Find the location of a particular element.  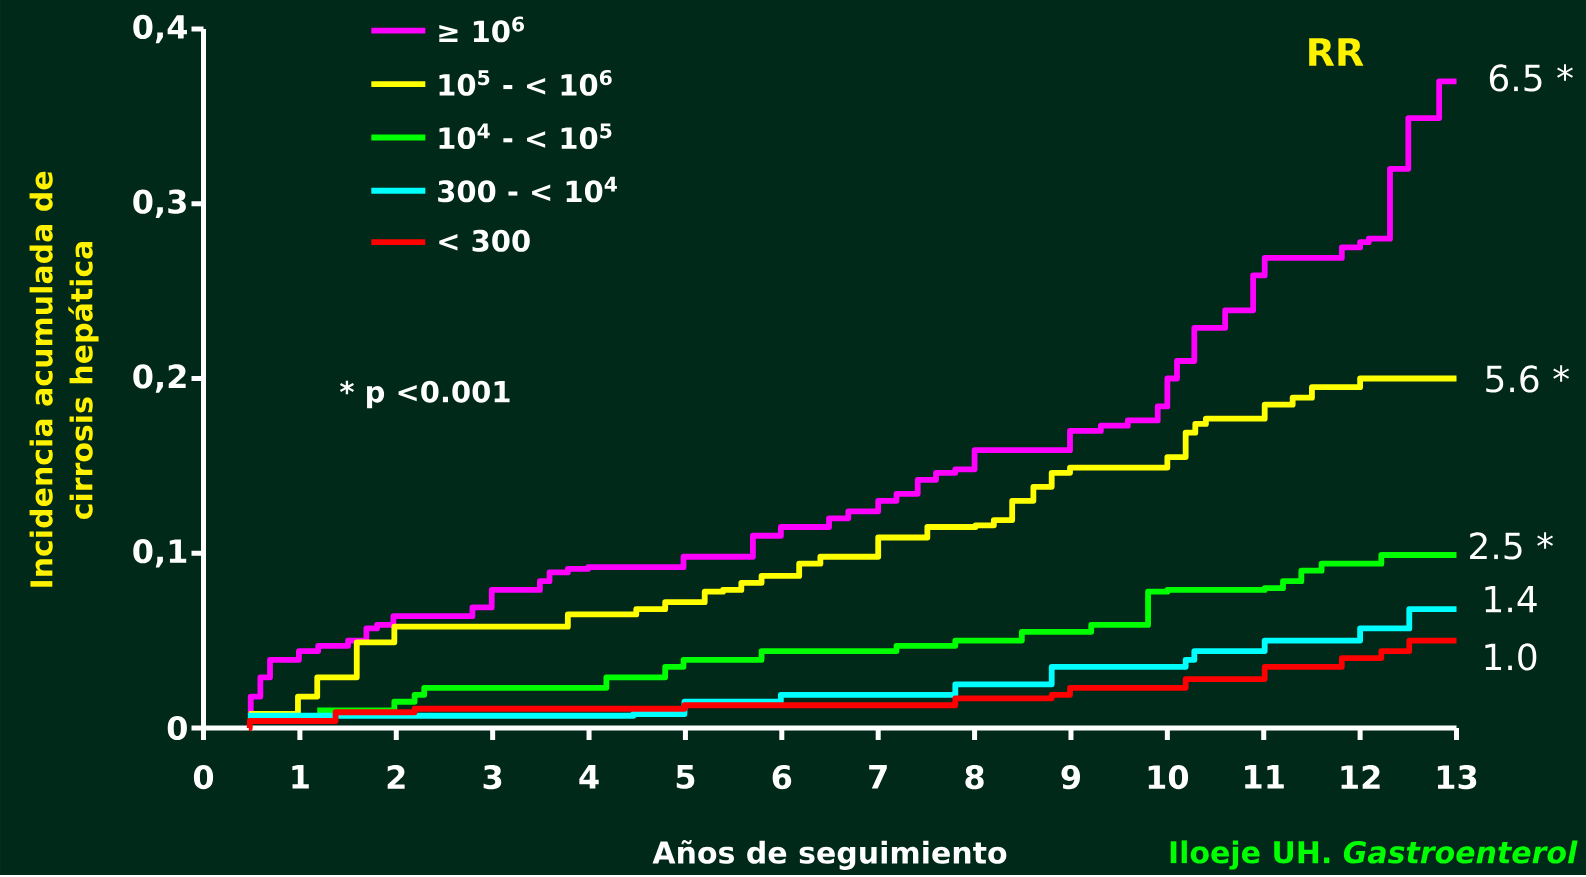

legend-label: < 300 is located at coordinates (484, 241).